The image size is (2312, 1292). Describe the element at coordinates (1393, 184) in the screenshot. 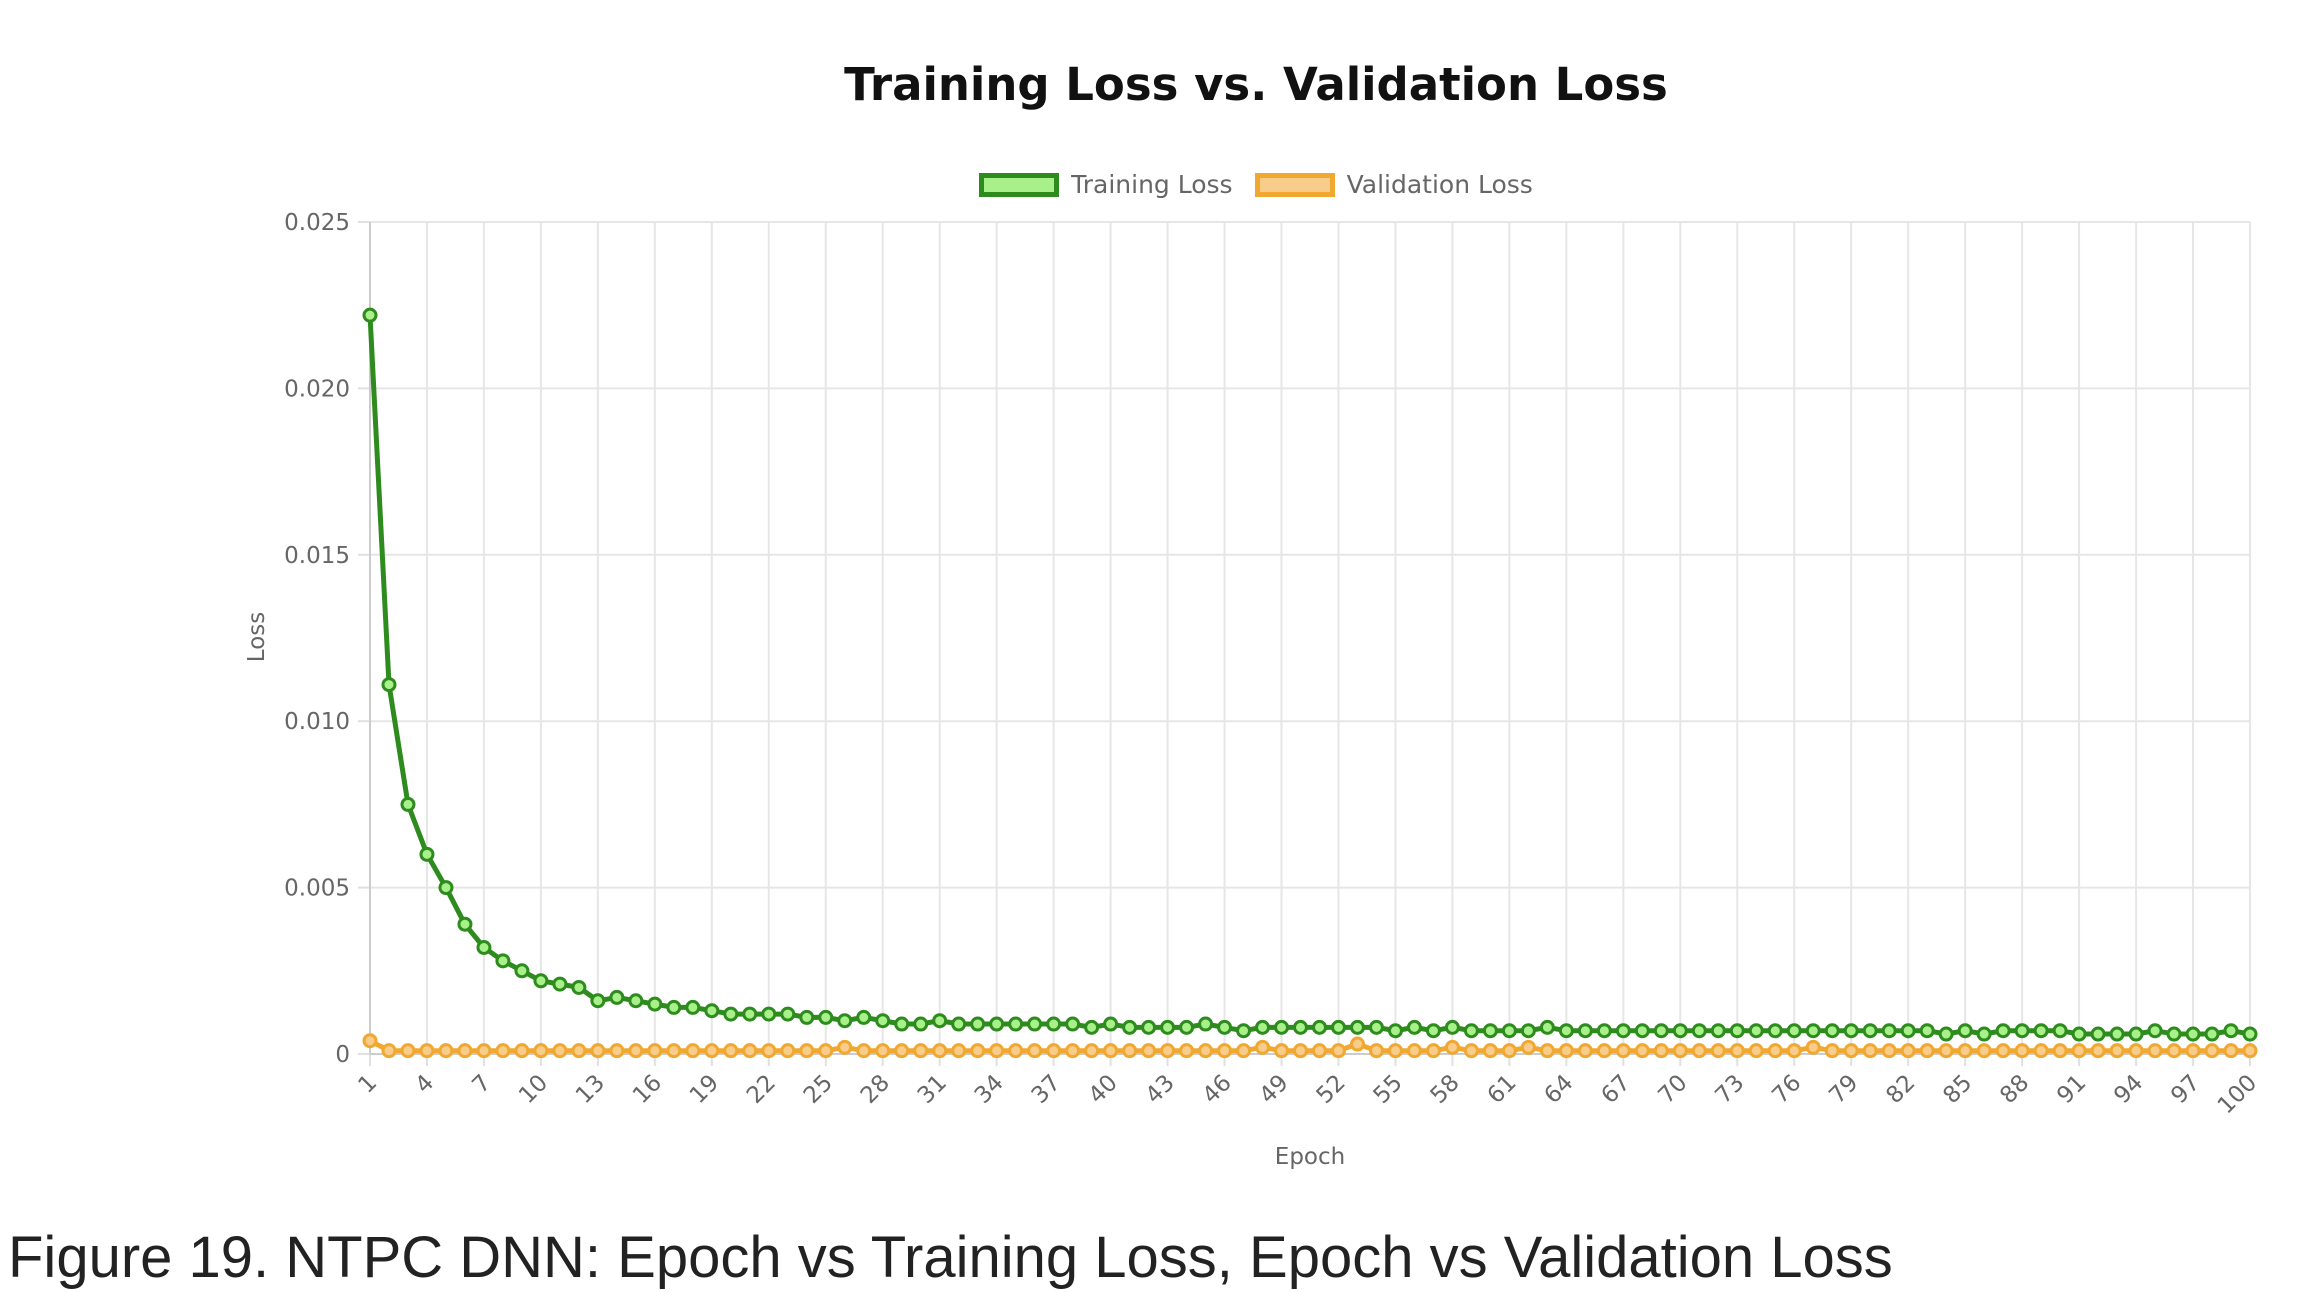

I see `legend-item-validation-loss: Validation Loss` at that location.